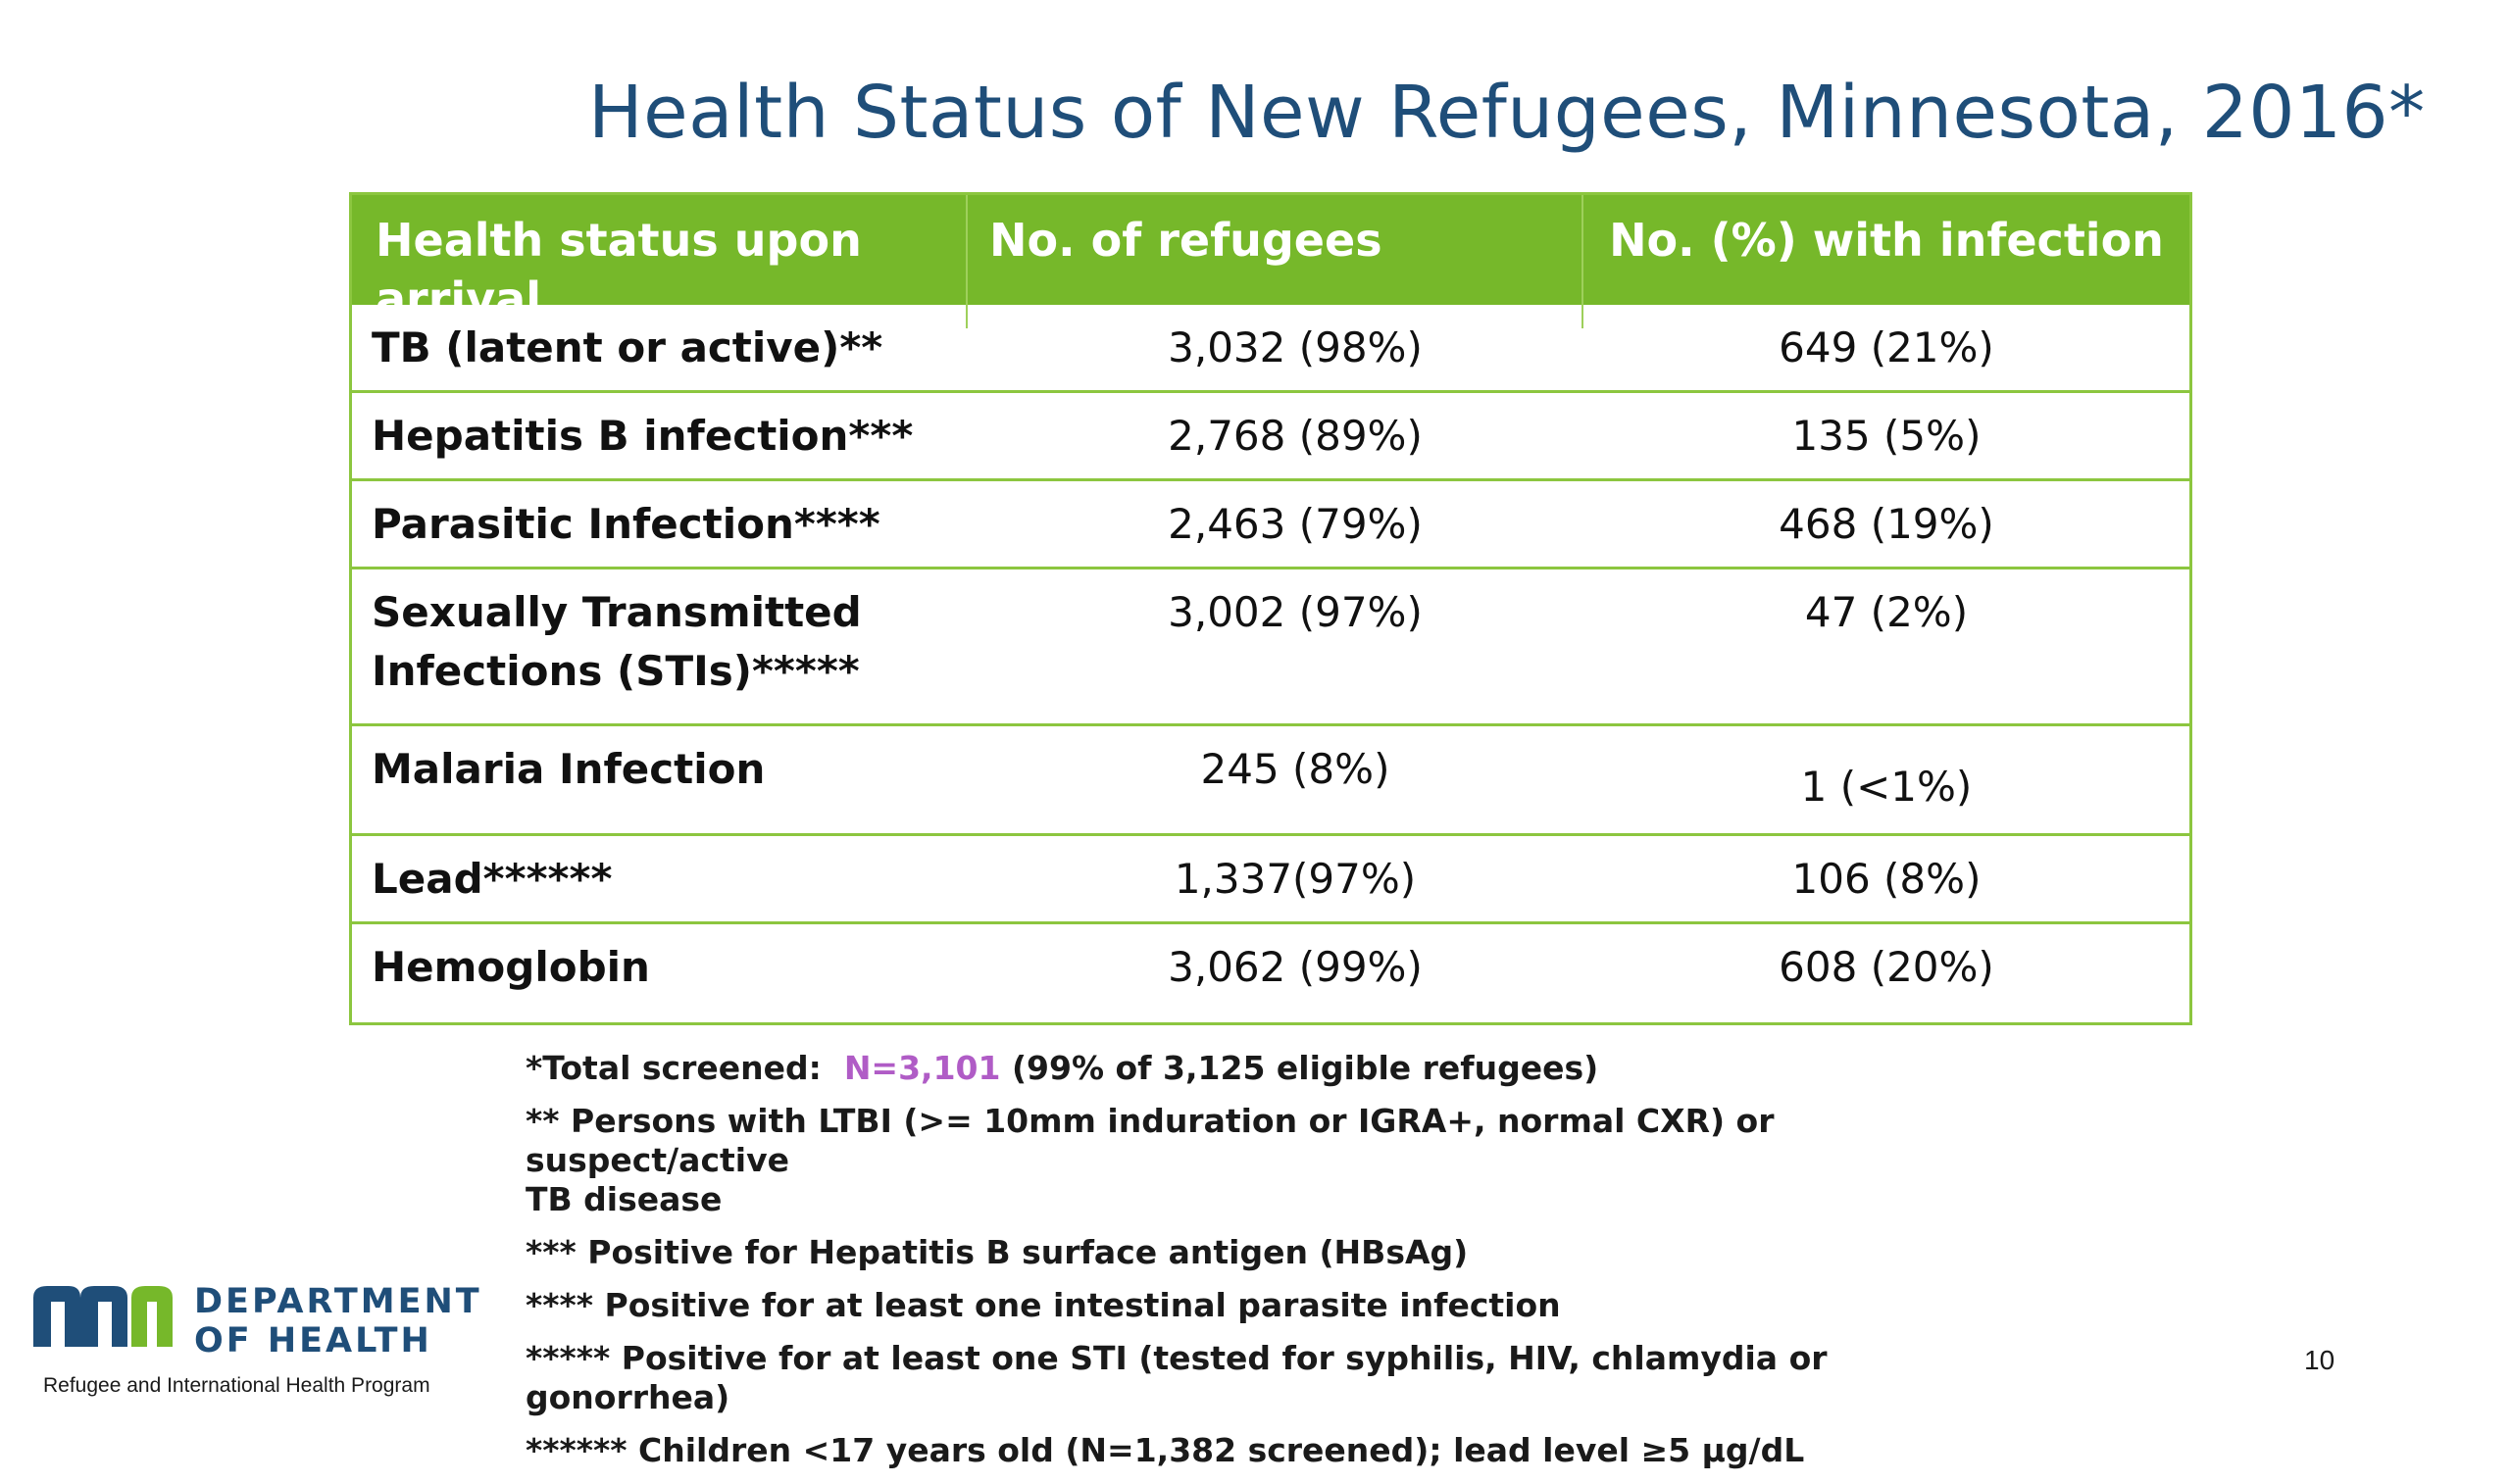  I want to click on row-infection: 608 (20%), so click(1886, 967).